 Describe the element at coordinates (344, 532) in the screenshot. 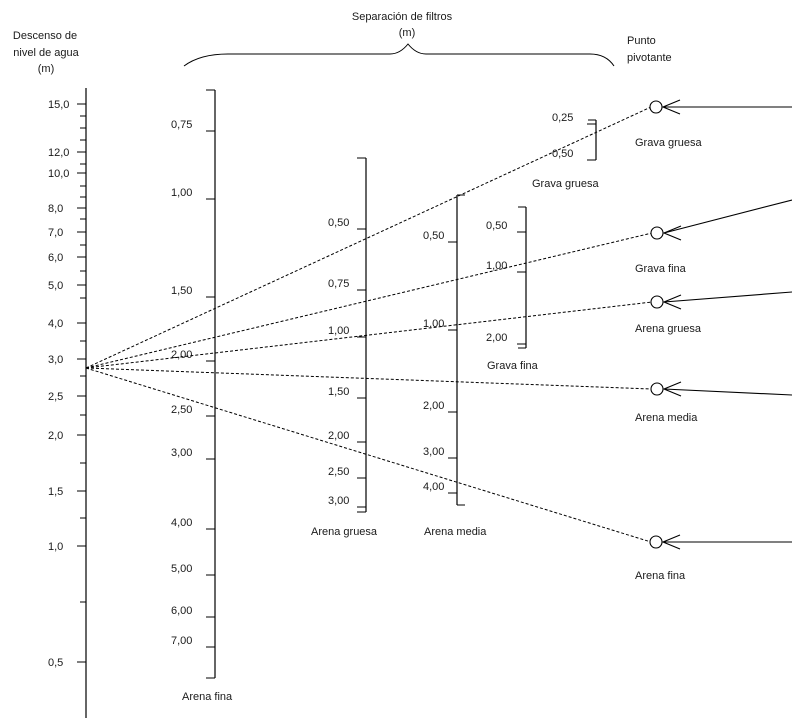

I see `scale-label: Arena gruesa` at that location.